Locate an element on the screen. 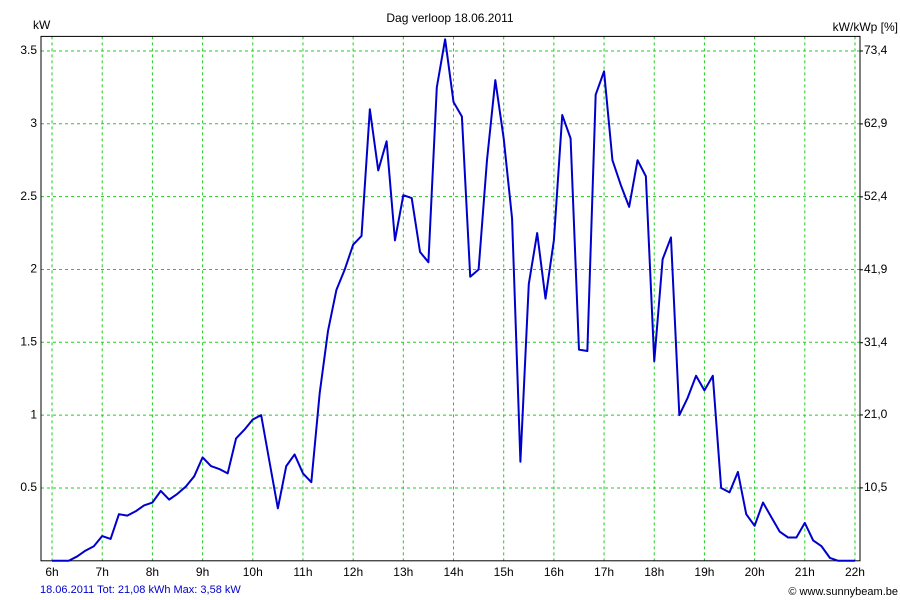 Image resolution: width=900 pixels, height=600 pixels. x-tick-label: 19h is located at coordinates (704, 572).